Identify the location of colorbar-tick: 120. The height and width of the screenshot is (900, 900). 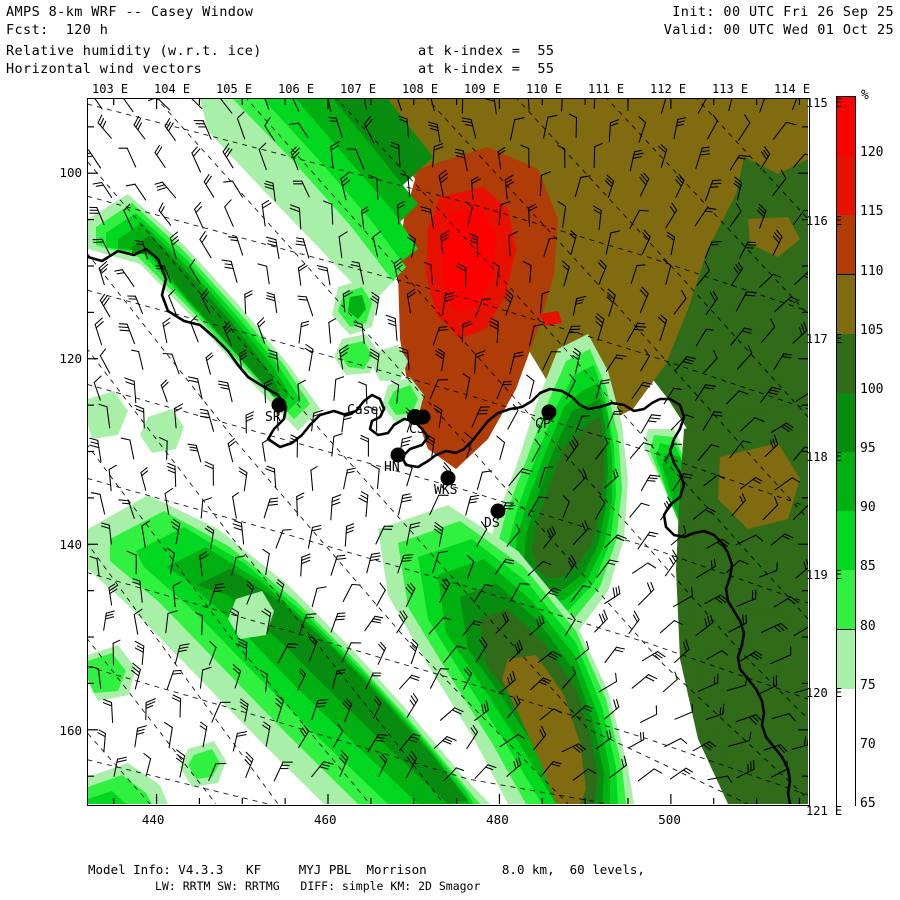
(872, 153).